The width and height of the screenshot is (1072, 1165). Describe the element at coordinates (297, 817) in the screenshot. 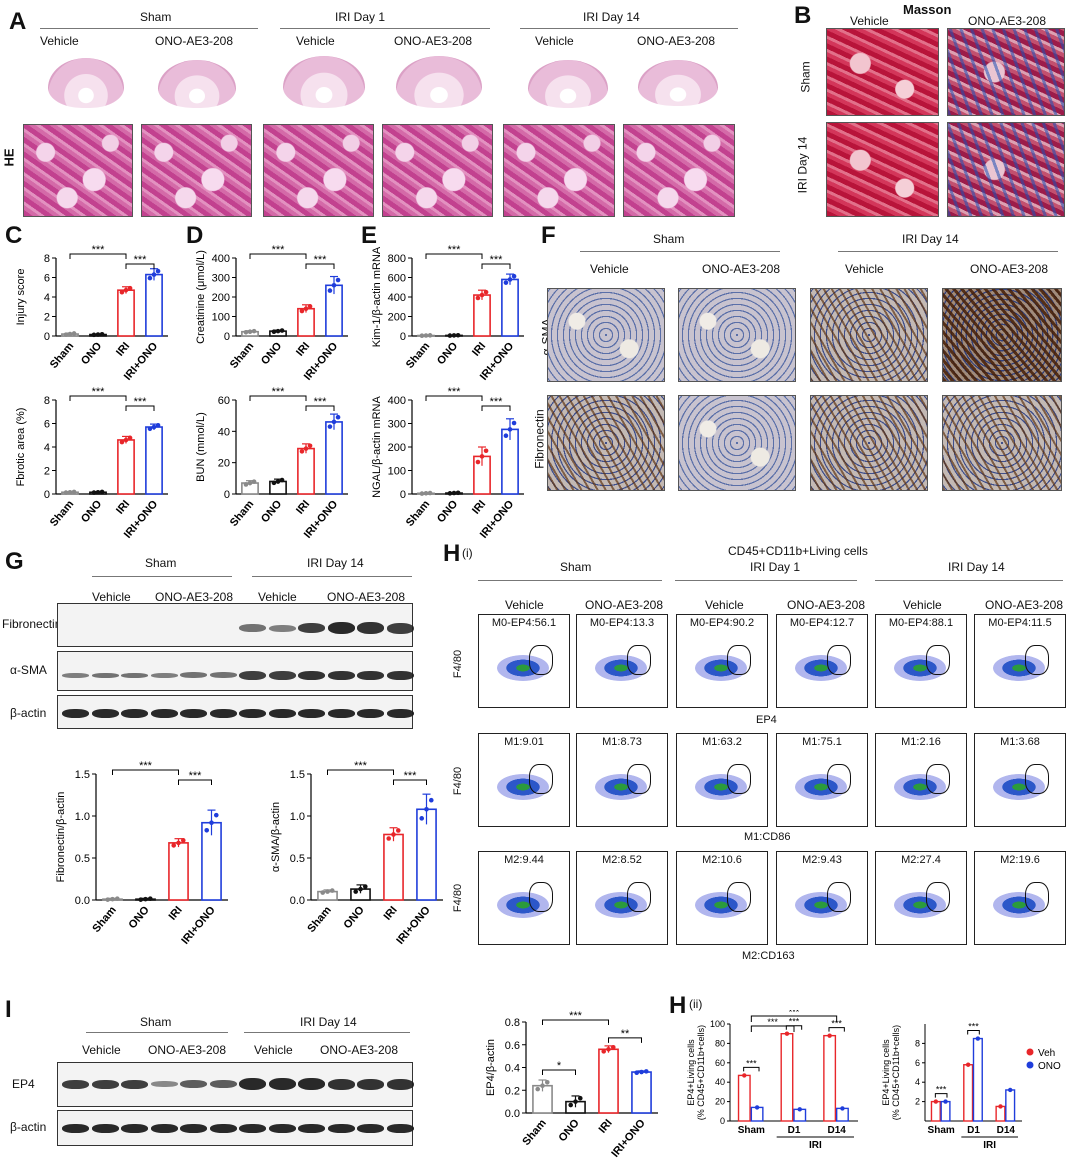

I see `y-tick-label: 1.0` at that location.